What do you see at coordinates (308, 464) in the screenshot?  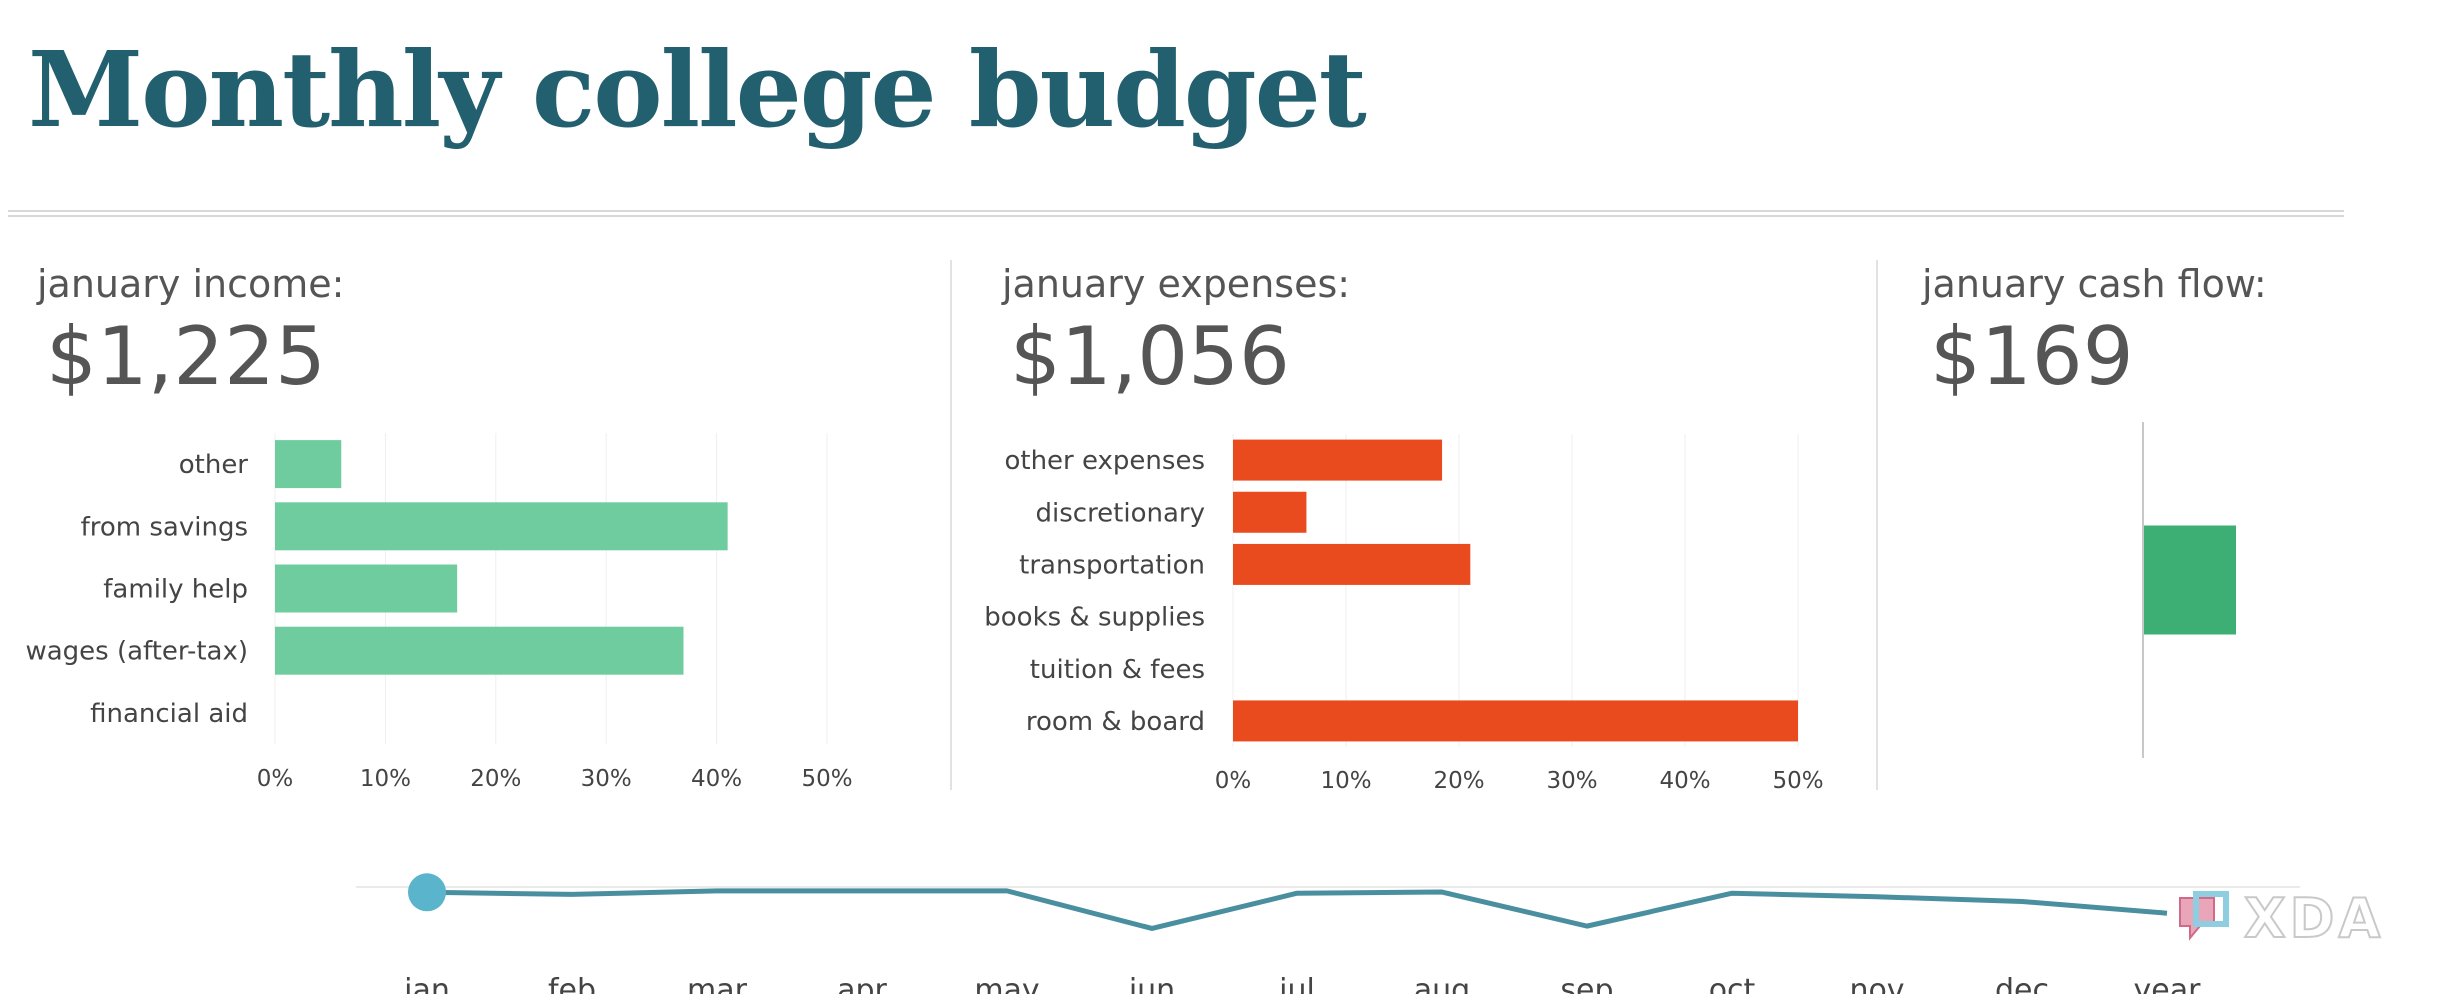 I see `bar-other` at bounding box center [308, 464].